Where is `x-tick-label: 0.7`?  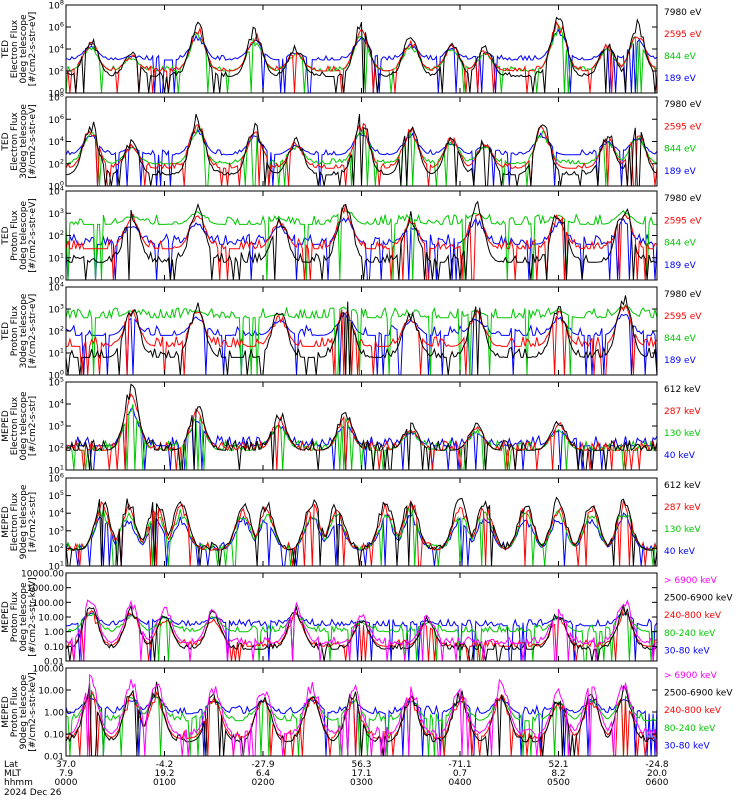
x-tick-label: 0.7 is located at coordinates (460, 774).